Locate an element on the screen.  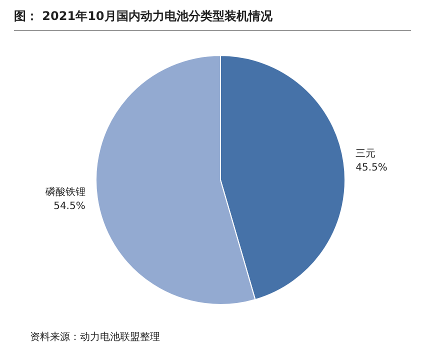
data-label: 45.5% is located at coordinates (372, 168).